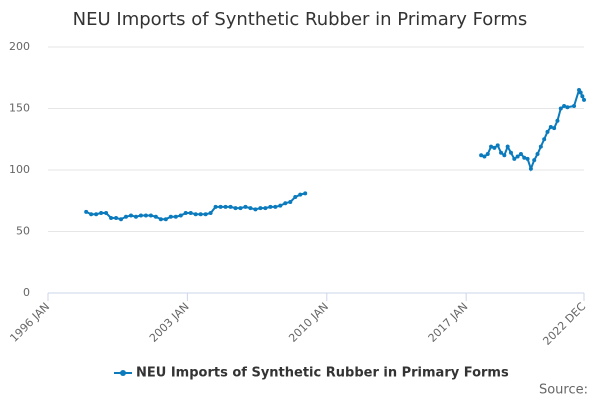  I want to click on y-tick-label: 50, so click(23, 231).